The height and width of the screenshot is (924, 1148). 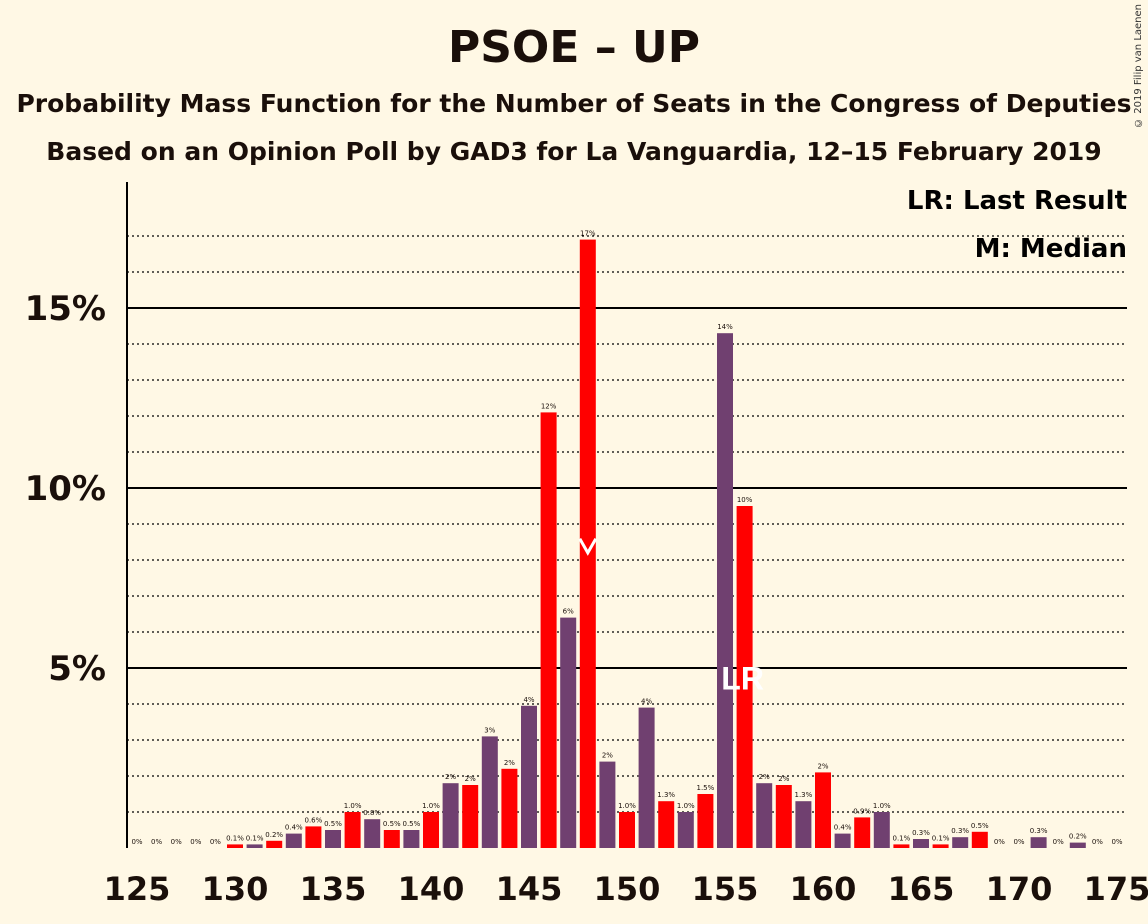 I want to click on median-marker, so click(x=588, y=547).